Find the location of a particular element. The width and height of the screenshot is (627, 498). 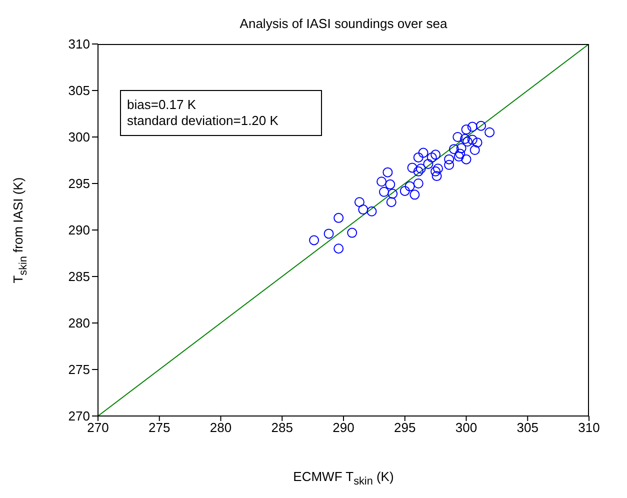

x-tick-label: 285 is located at coordinates (282, 428).